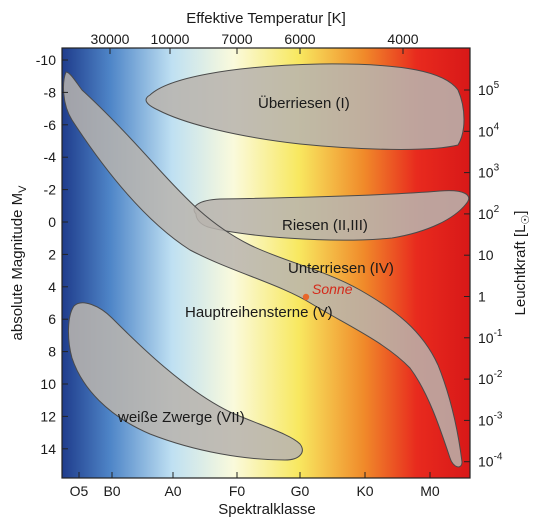 The width and height of the screenshot is (537, 522). What do you see at coordinates (111, 491) in the screenshot?
I see `bottom-axis-tick-label: B0` at bounding box center [111, 491].